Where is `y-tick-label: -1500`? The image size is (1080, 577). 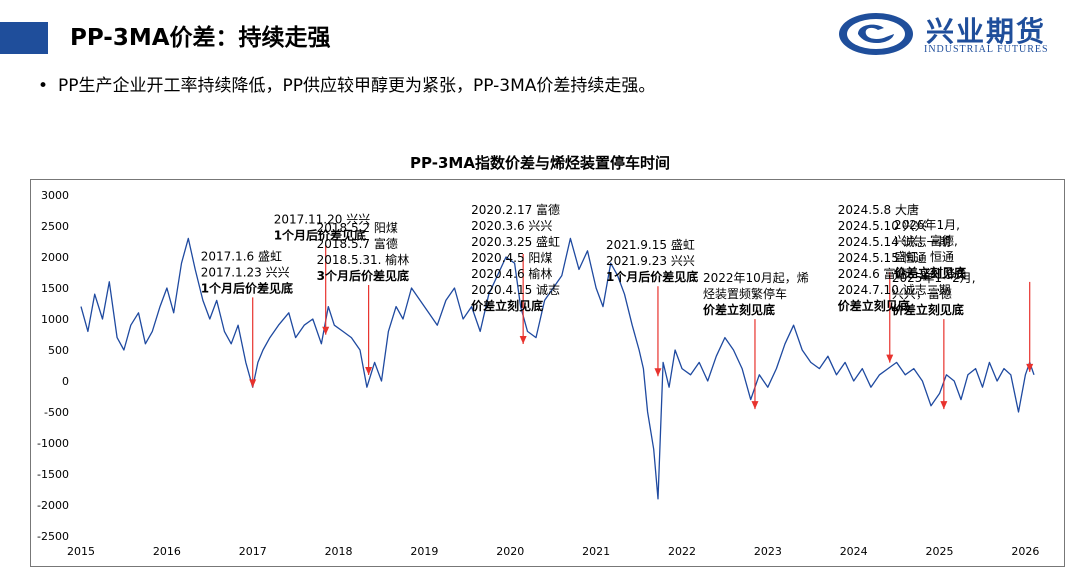
y-tick-label: -1500 is located at coordinates (53, 474).